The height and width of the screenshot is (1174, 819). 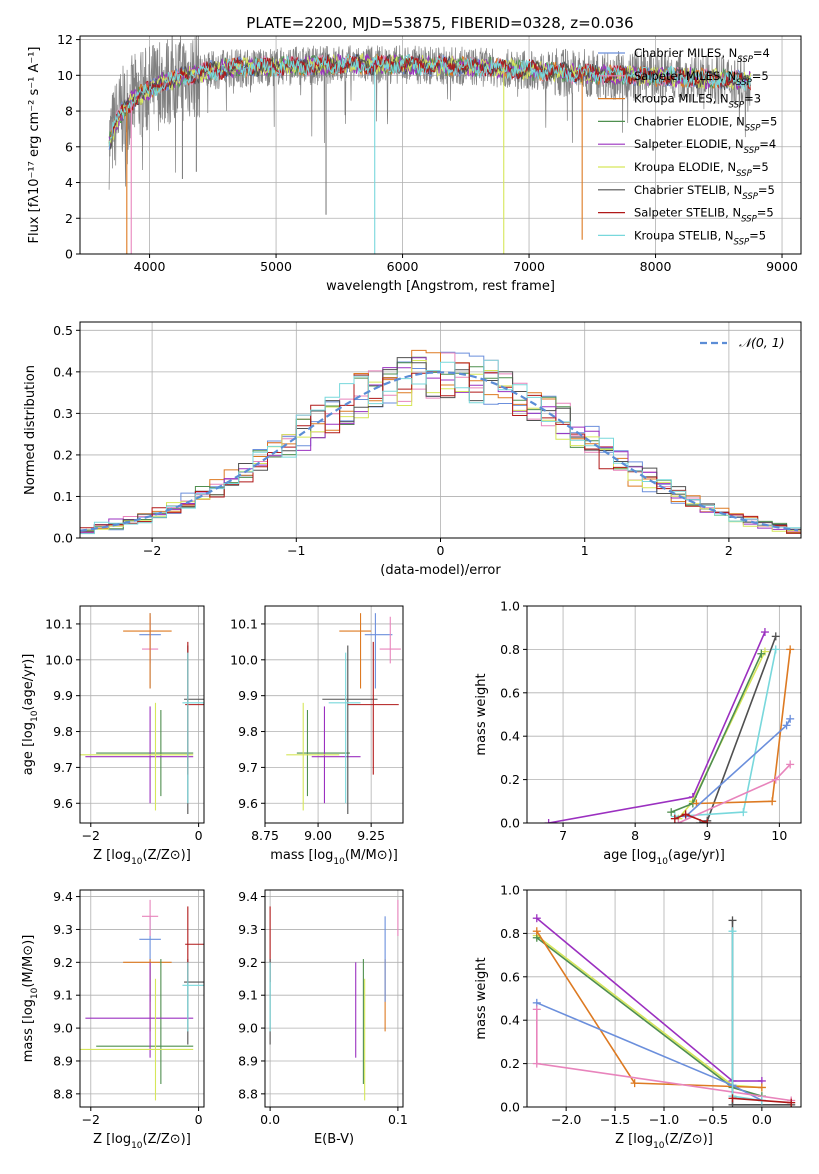 I want to click on y-tick-label: 0.5, so click(x=63, y=330).